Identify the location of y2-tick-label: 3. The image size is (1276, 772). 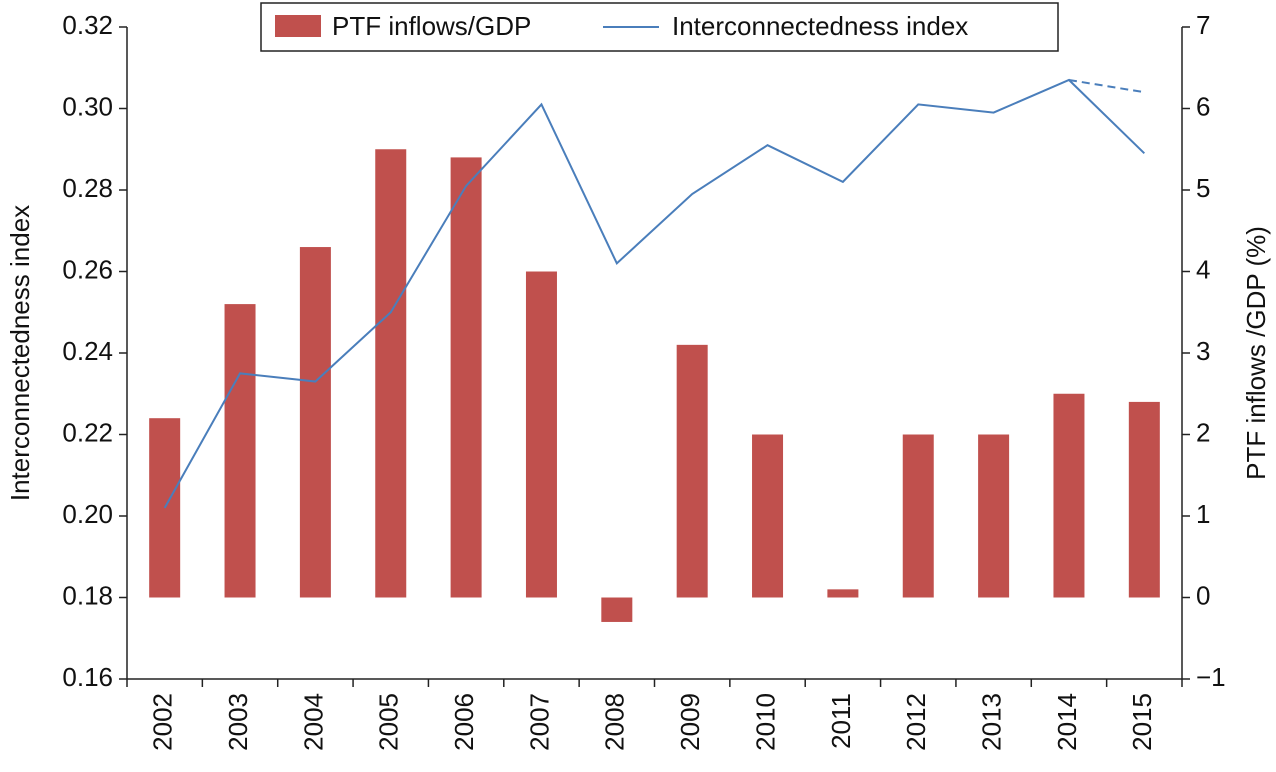
(1203, 351).